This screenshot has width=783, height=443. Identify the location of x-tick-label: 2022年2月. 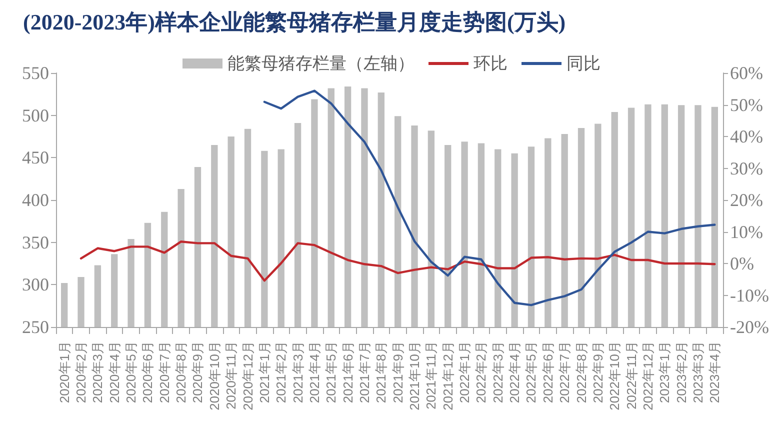
(481, 372).